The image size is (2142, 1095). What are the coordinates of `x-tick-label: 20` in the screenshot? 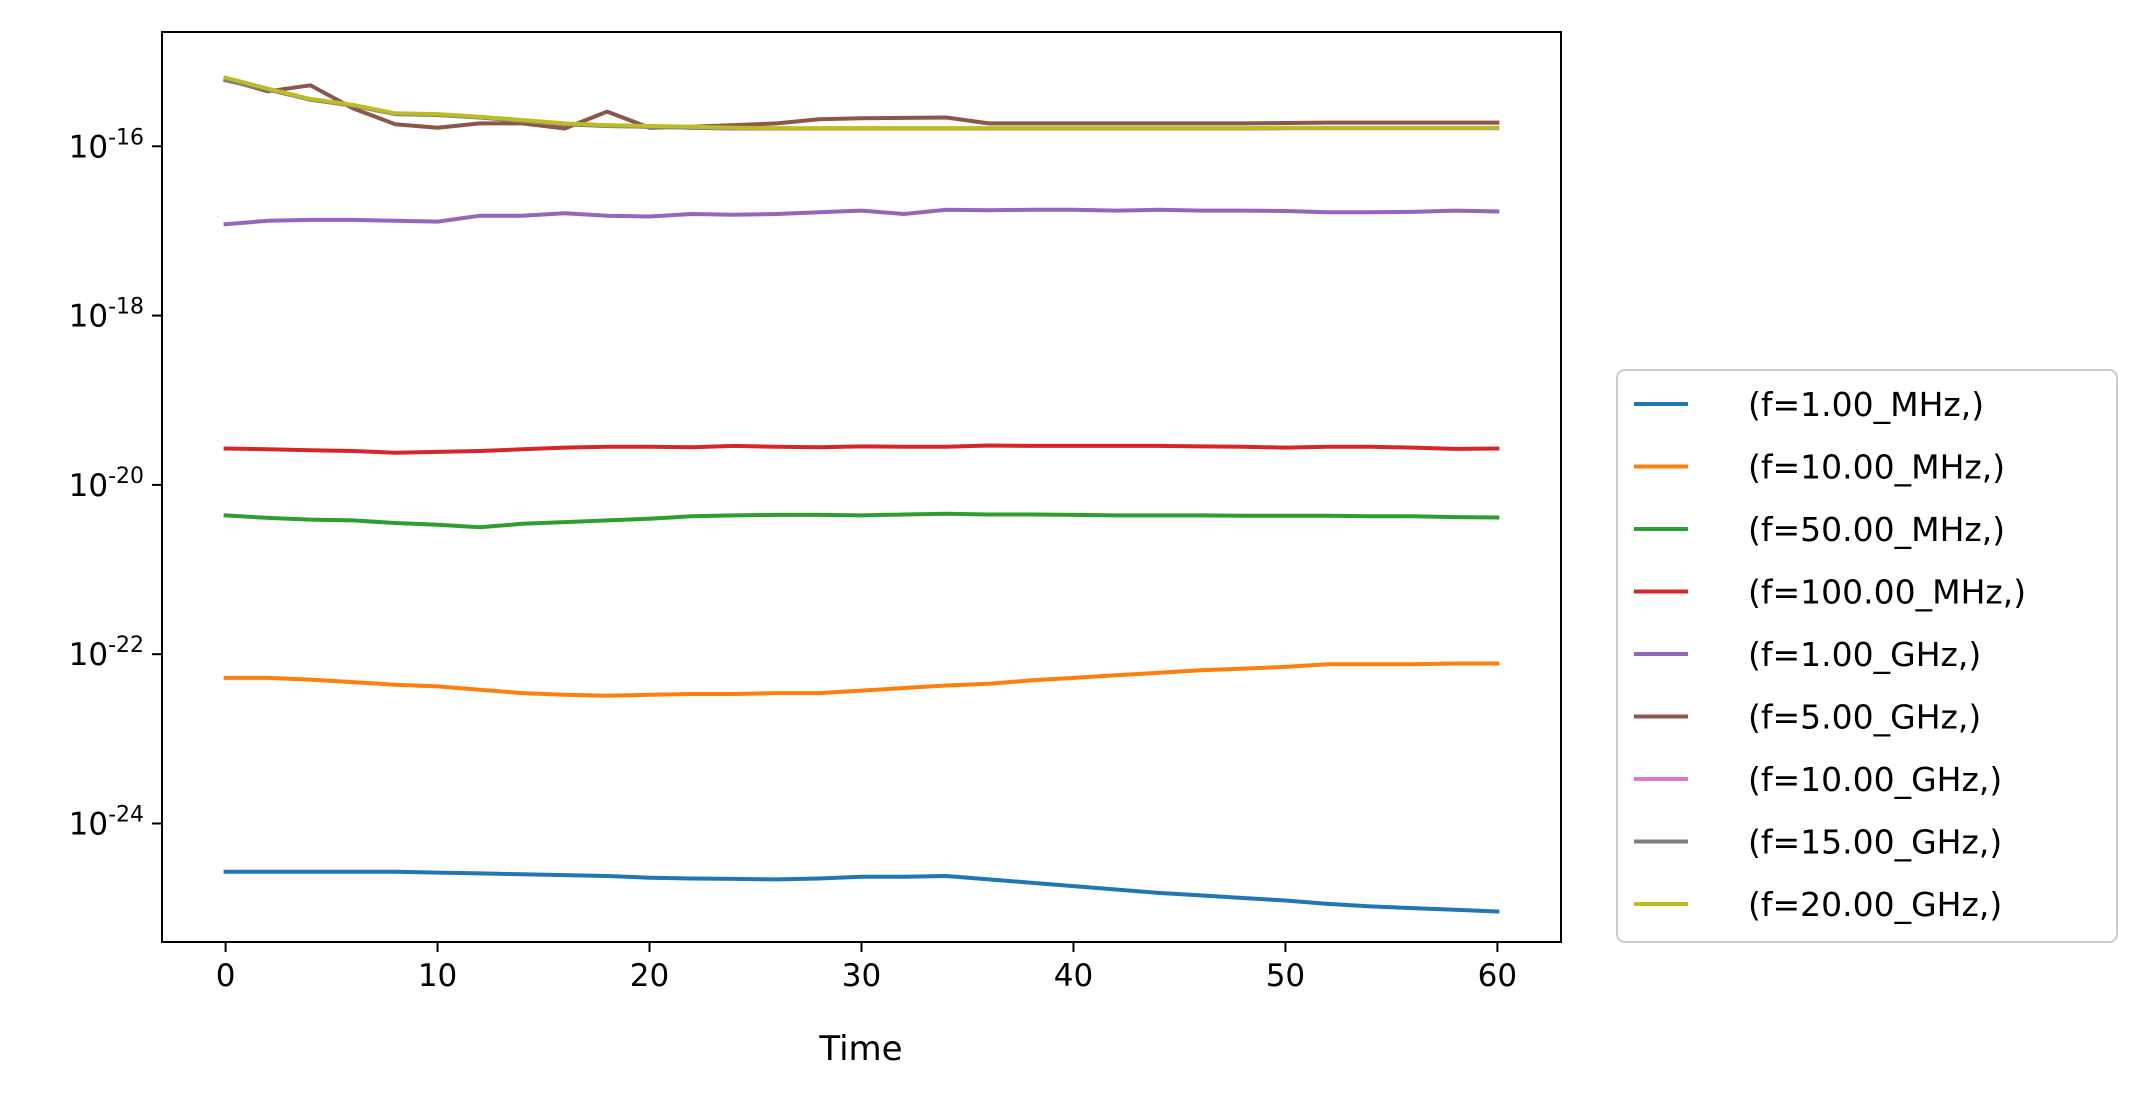 It's located at (649, 976).